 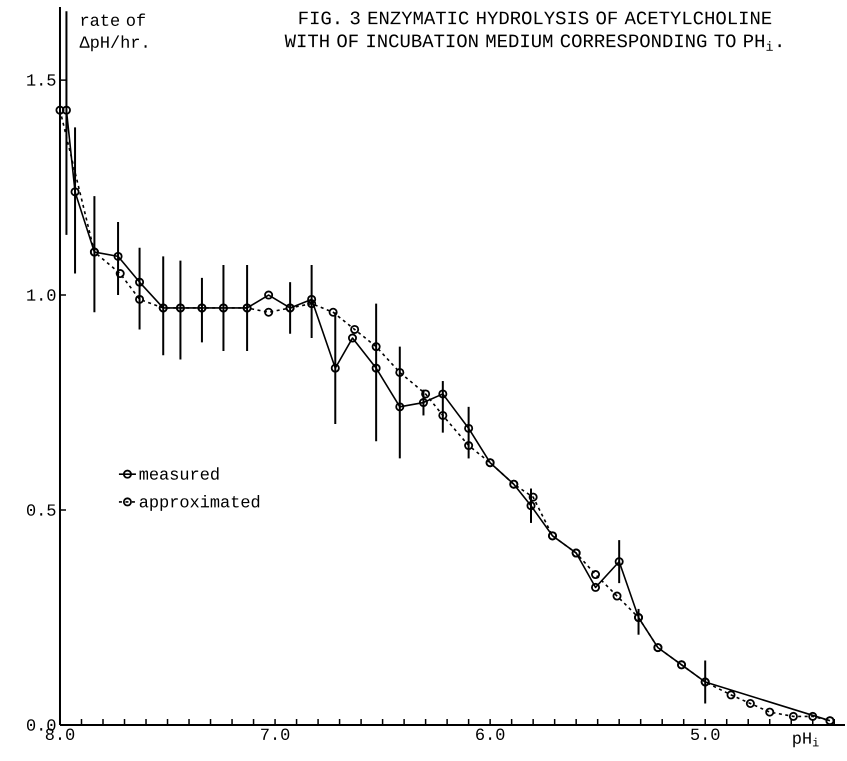 I want to click on y-axis-title: rate of ΔpH/hr., so click(x=113, y=33).